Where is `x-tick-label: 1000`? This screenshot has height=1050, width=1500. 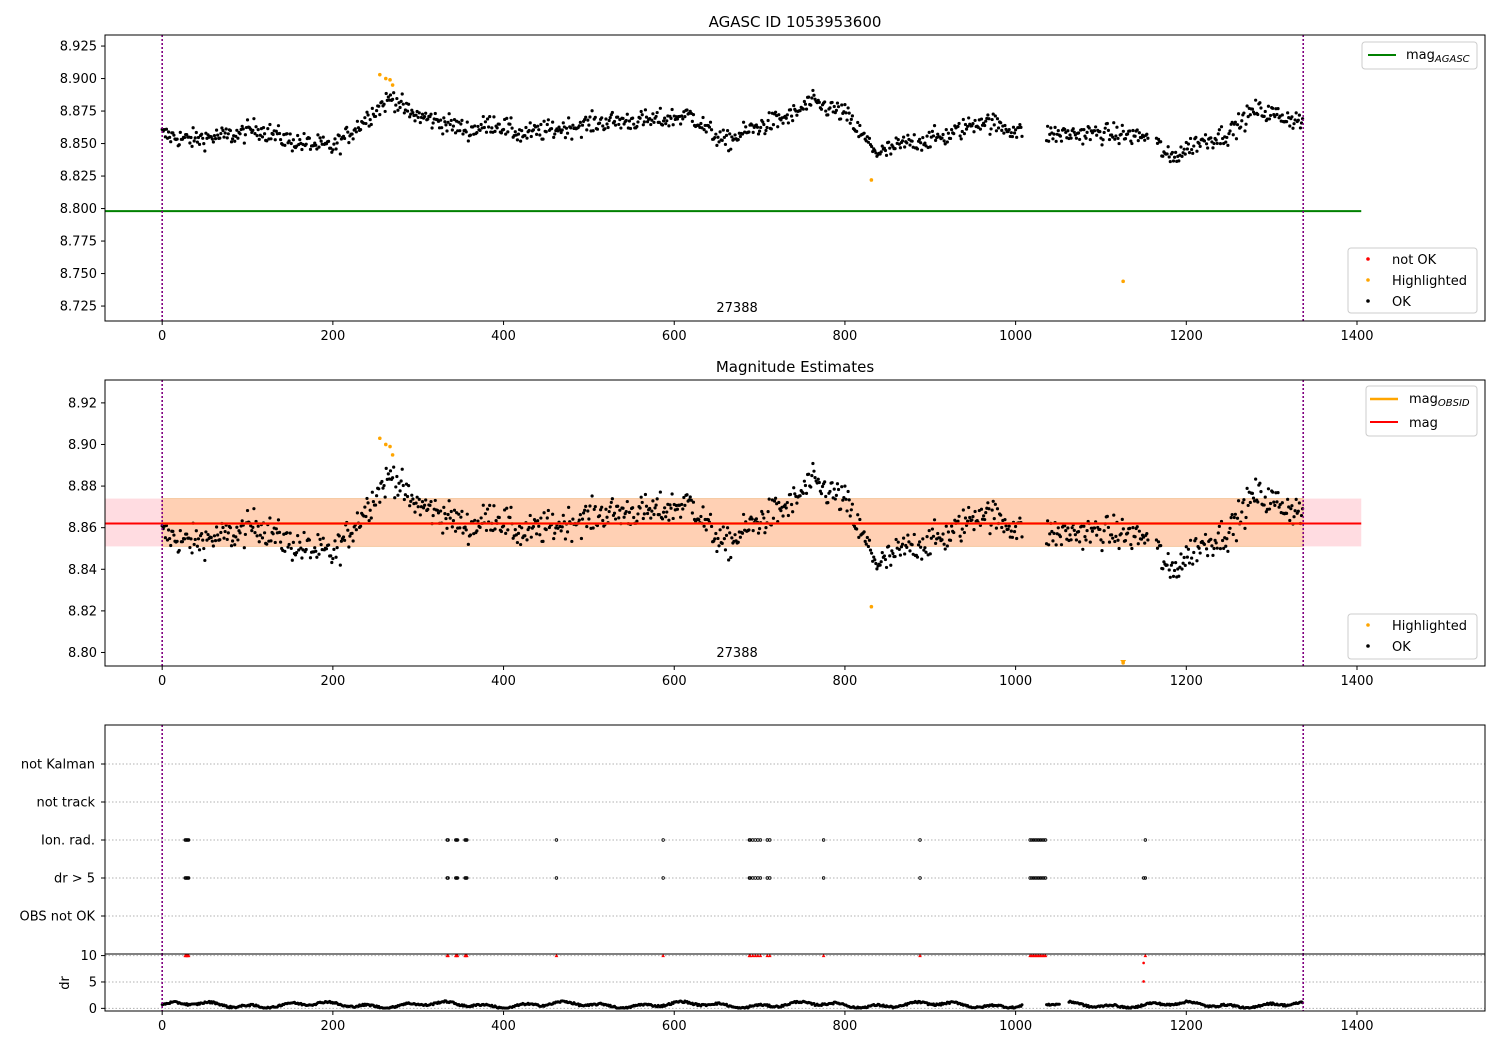
x-tick-label: 1000 is located at coordinates (1015, 336).